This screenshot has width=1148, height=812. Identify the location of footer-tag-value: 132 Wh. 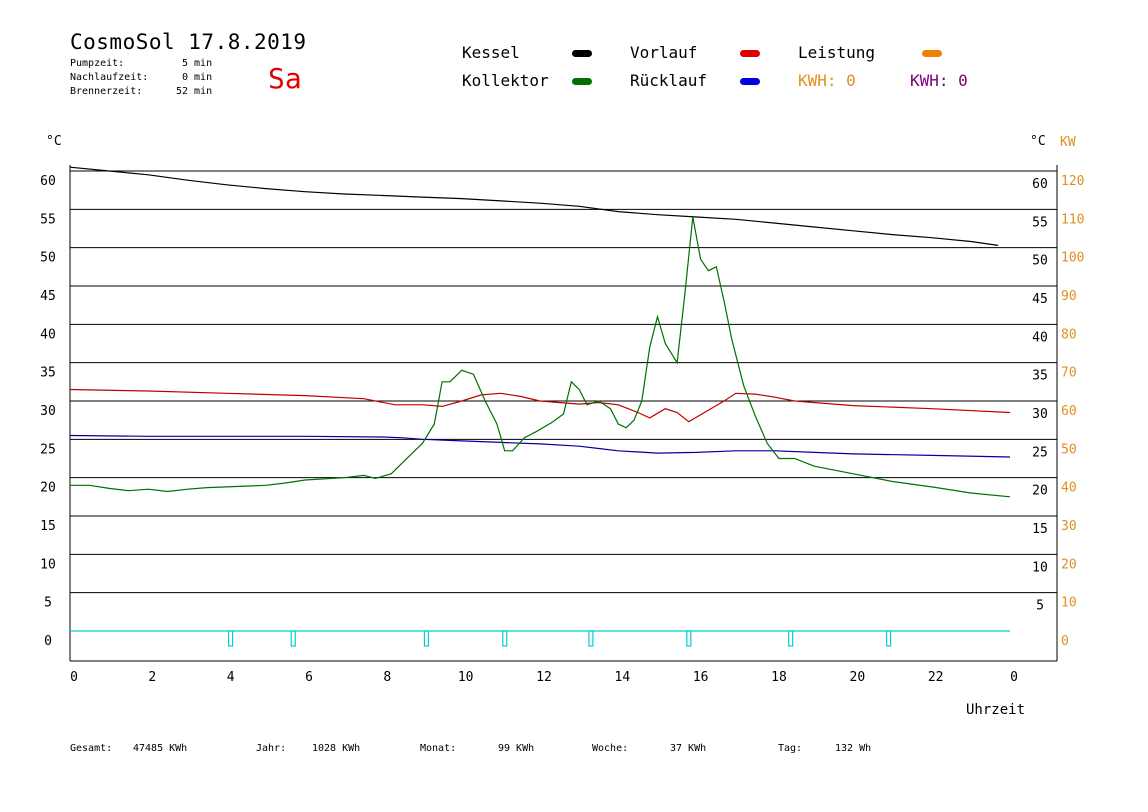
(853, 748).